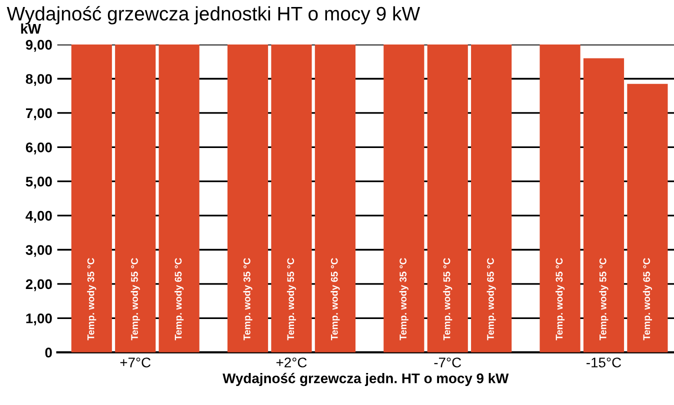  Describe the element at coordinates (213, 15) in the screenshot. I see `chart-title: Wydajność grzewcza jednostki HT o mocy 9 kW` at that location.